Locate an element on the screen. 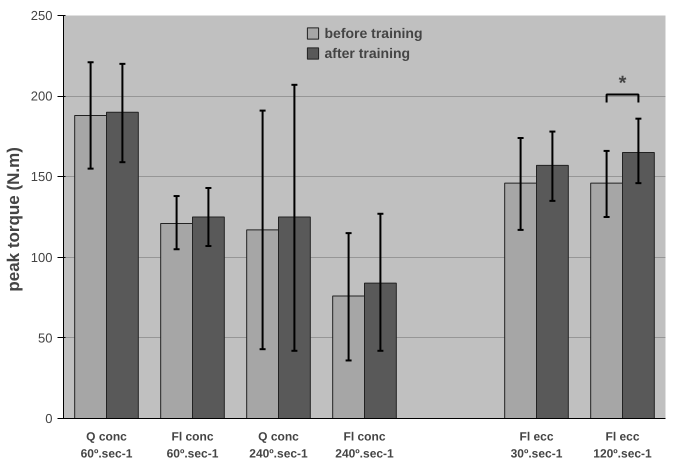 This screenshot has width=675, height=468. y-tick-label: 100 is located at coordinates (41, 257).